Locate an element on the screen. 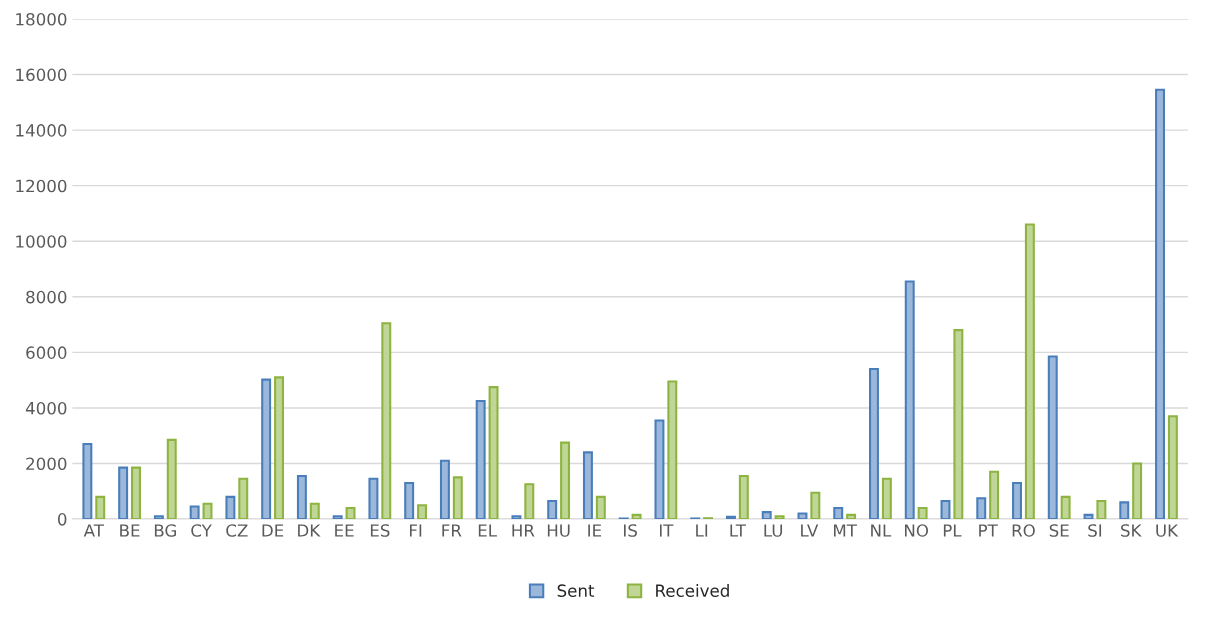 Image resolution: width=1206 pixels, height=633 pixels. x-tick-label: SK is located at coordinates (1131, 530).